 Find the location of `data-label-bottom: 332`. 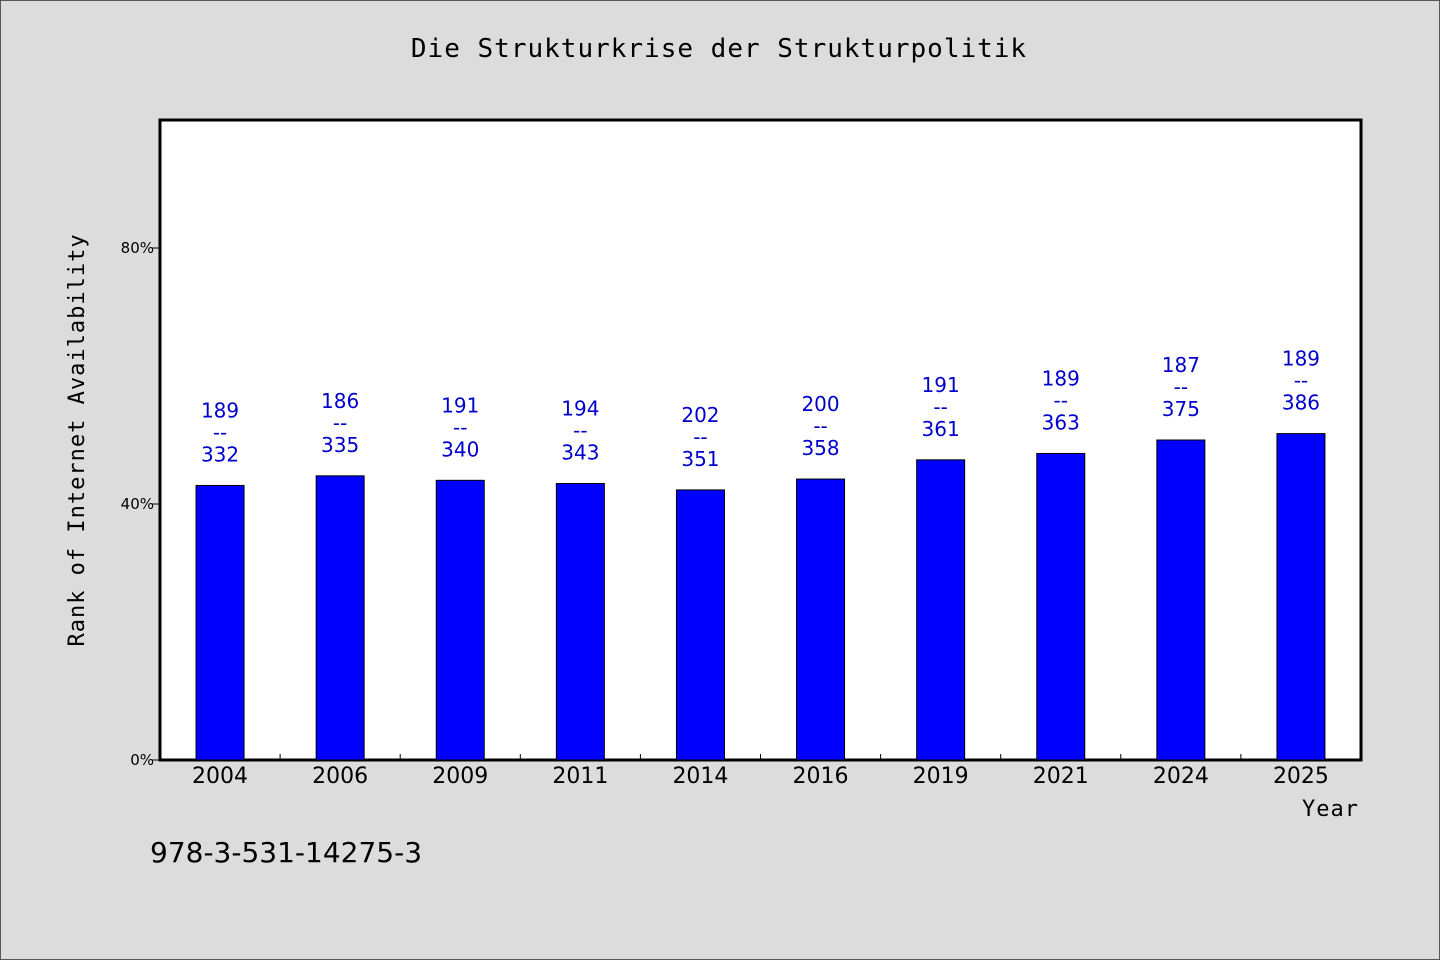

data-label-bottom: 332 is located at coordinates (220, 454).